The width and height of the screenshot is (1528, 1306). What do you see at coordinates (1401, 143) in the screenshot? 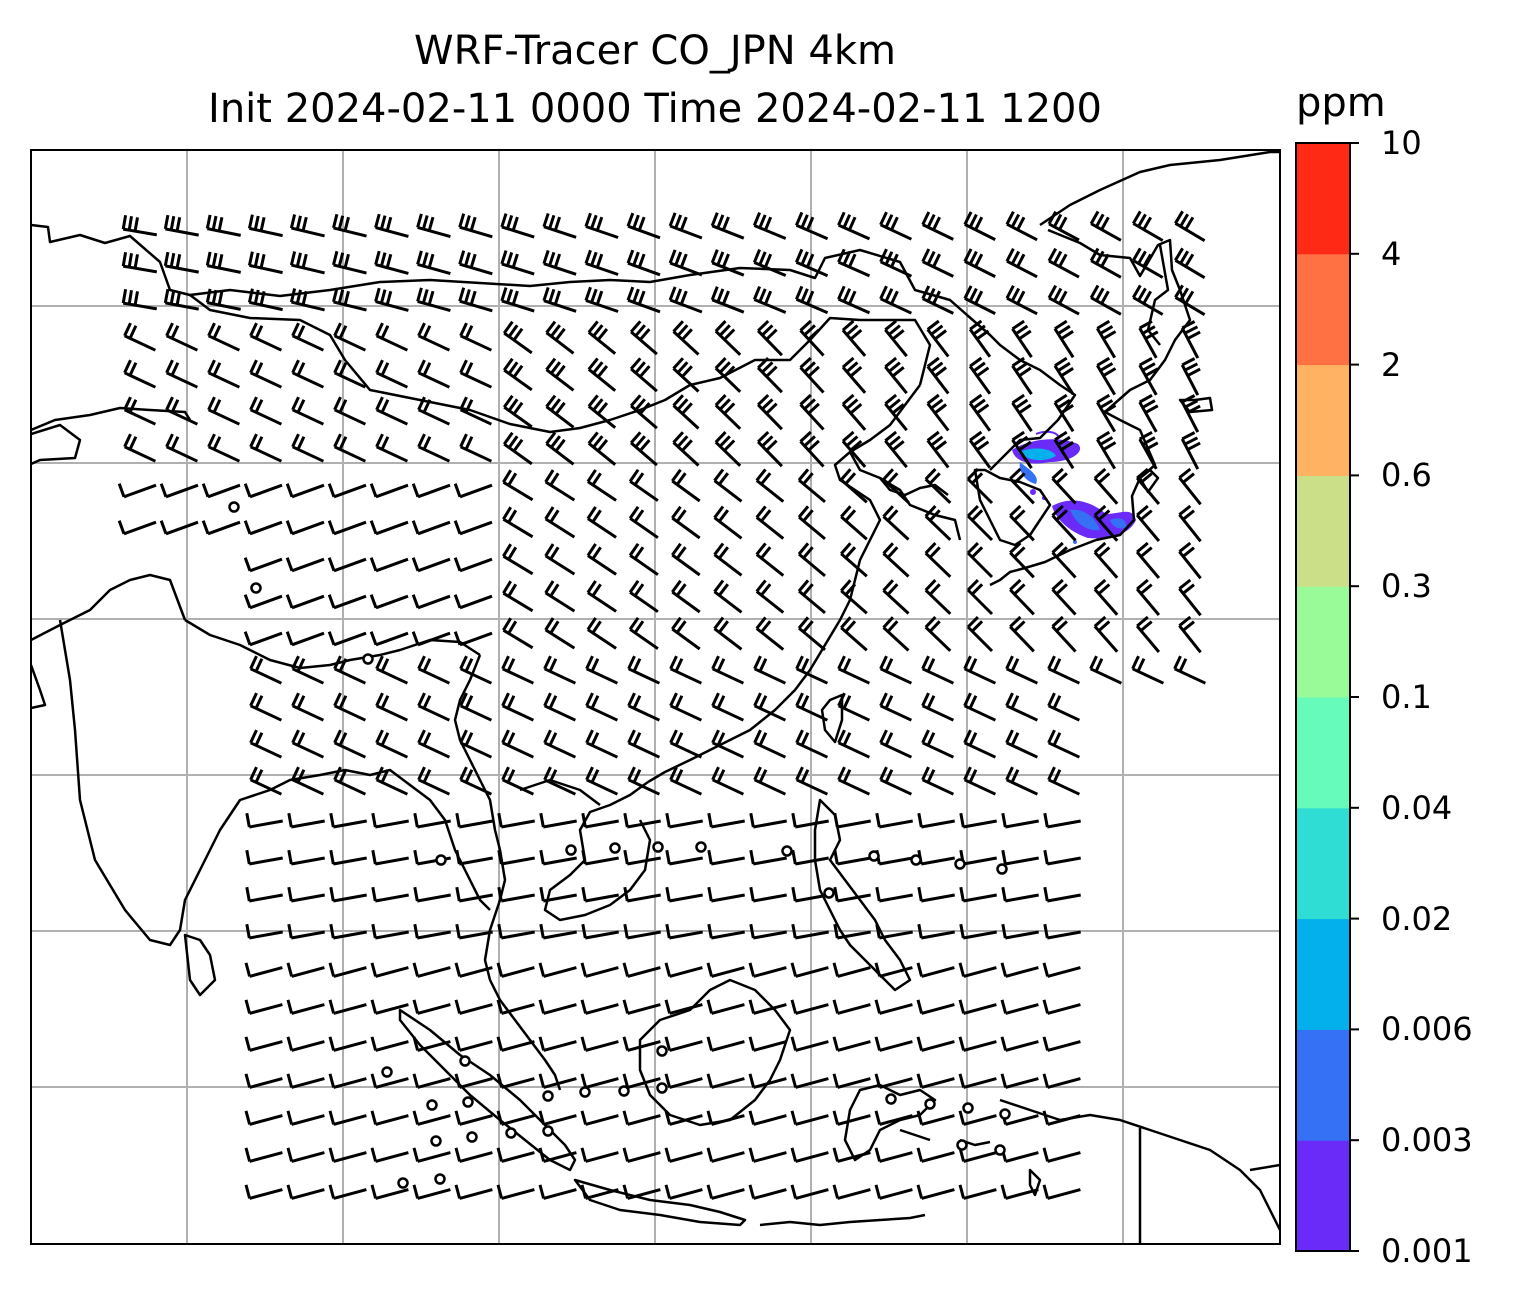
I see `colorbar-tick-label: 10` at bounding box center [1401, 143].